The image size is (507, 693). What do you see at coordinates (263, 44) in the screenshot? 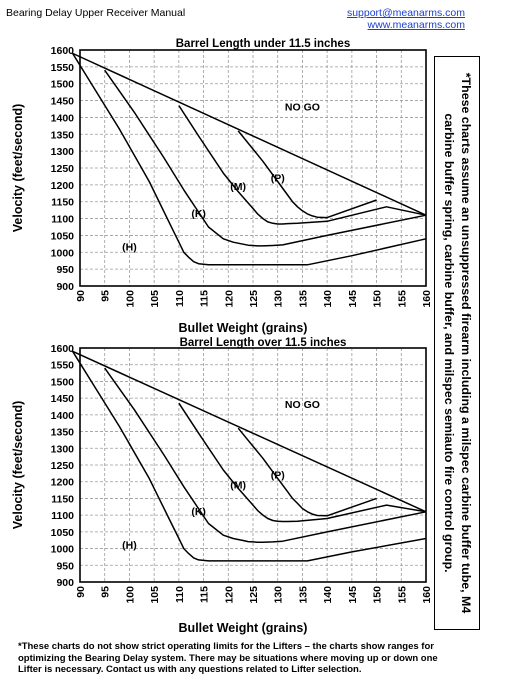
I see `chart-title: Barrel Length under 11.5 inches` at bounding box center [263, 44].